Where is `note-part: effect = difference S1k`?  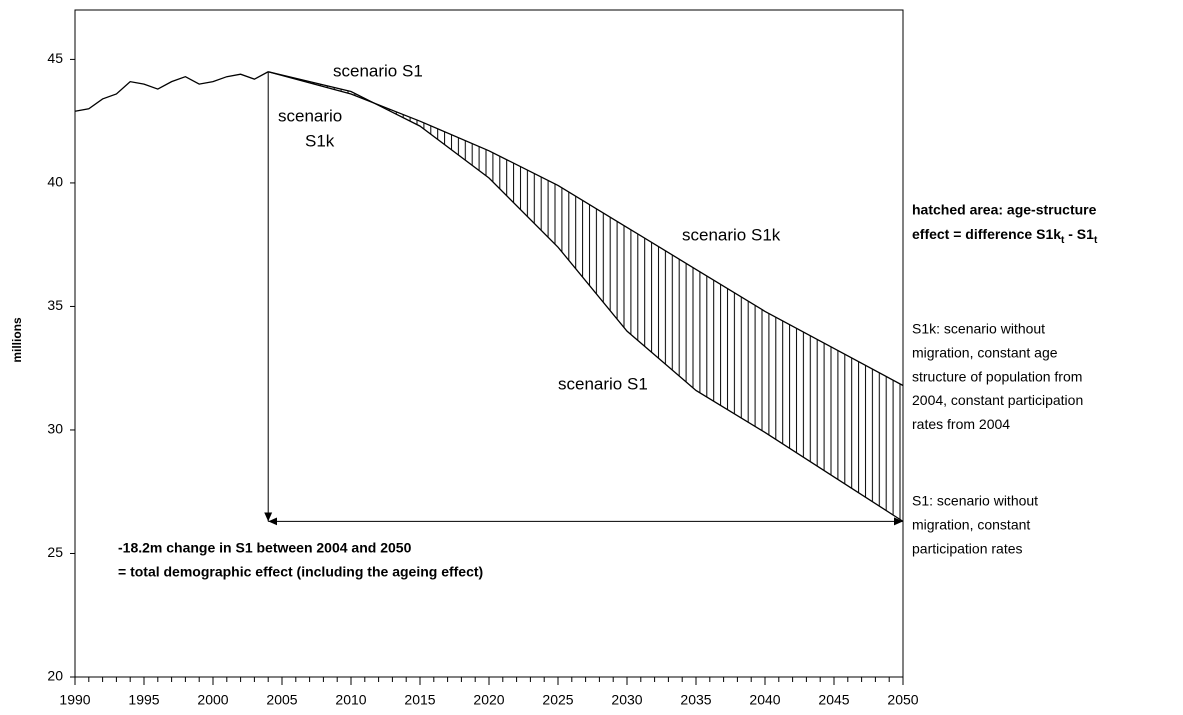
note-part: effect = difference S1k is located at coordinates (986, 234).